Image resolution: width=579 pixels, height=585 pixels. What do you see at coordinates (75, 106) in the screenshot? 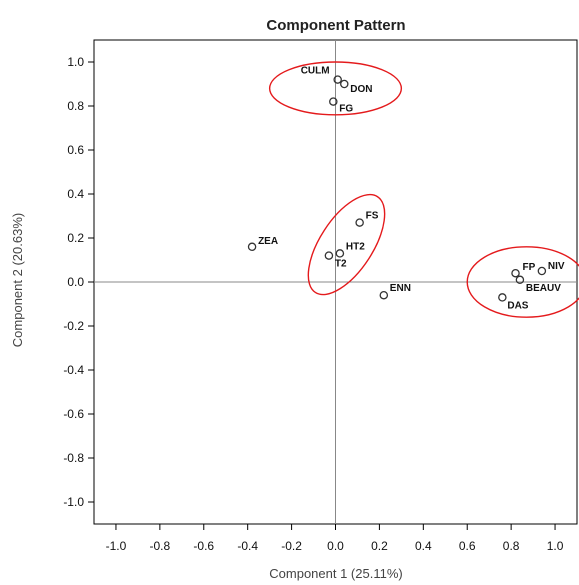
I see `y-tick-label: 0.8` at bounding box center [75, 106].